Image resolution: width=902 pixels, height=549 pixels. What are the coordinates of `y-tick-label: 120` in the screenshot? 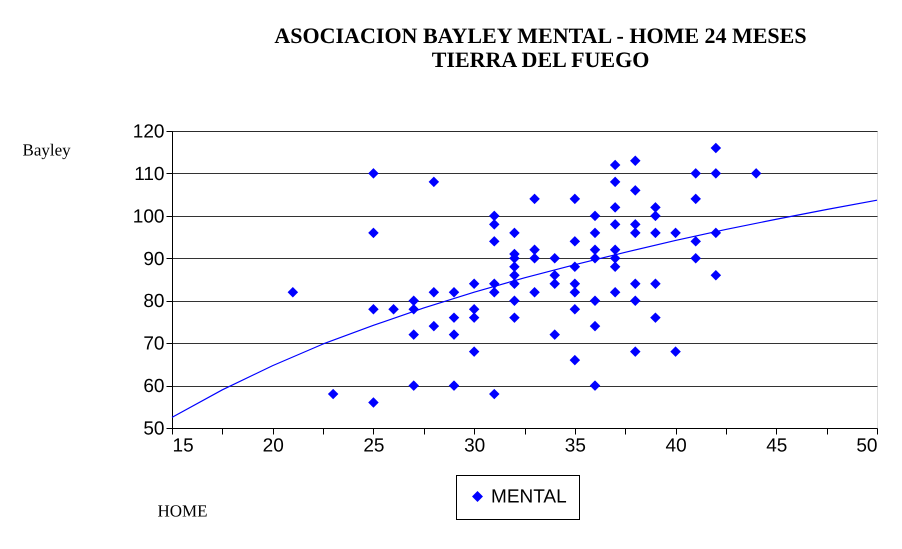 It's located at (148, 132).